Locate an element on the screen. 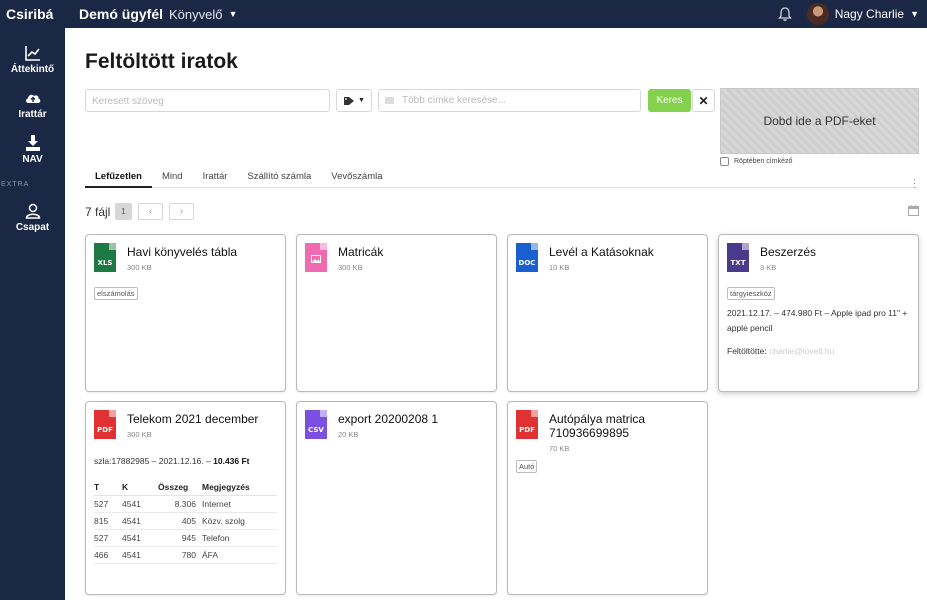  avatar is located at coordinates (817, 14).